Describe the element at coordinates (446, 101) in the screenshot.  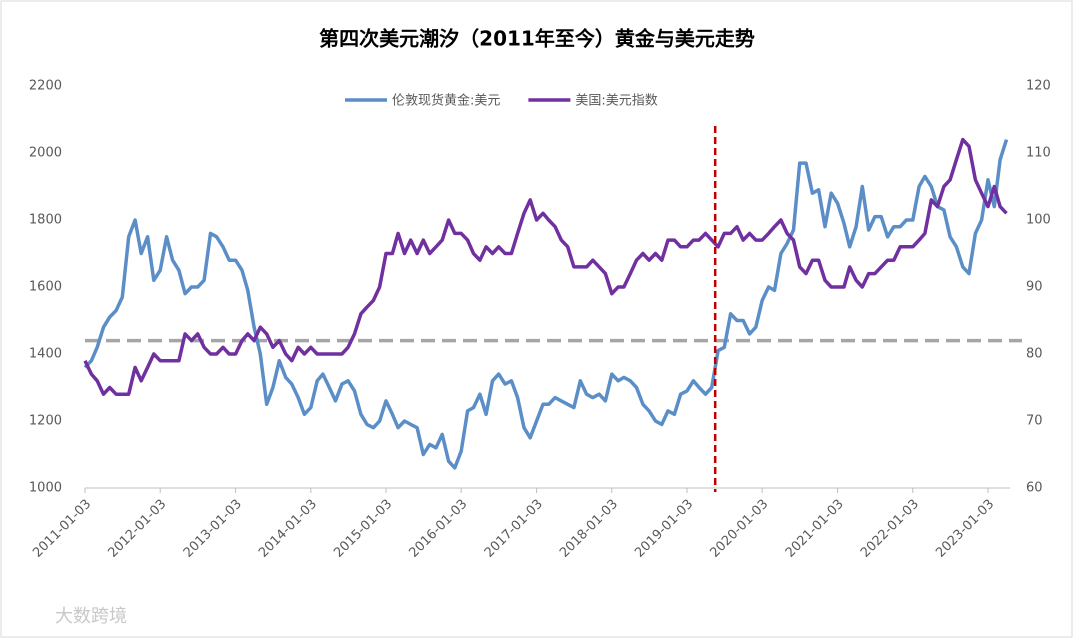
I see `legend-label: 伦敦现货黄金:美元` at that location.